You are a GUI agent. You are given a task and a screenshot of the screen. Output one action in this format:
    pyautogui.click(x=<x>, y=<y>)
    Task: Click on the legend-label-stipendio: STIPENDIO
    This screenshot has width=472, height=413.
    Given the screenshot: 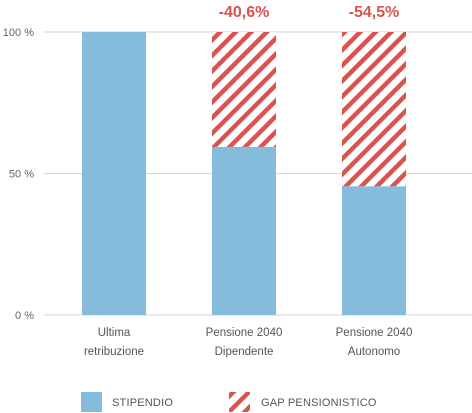 What is the action you would take?
    pyautogui.click(x=142, y=403)
    